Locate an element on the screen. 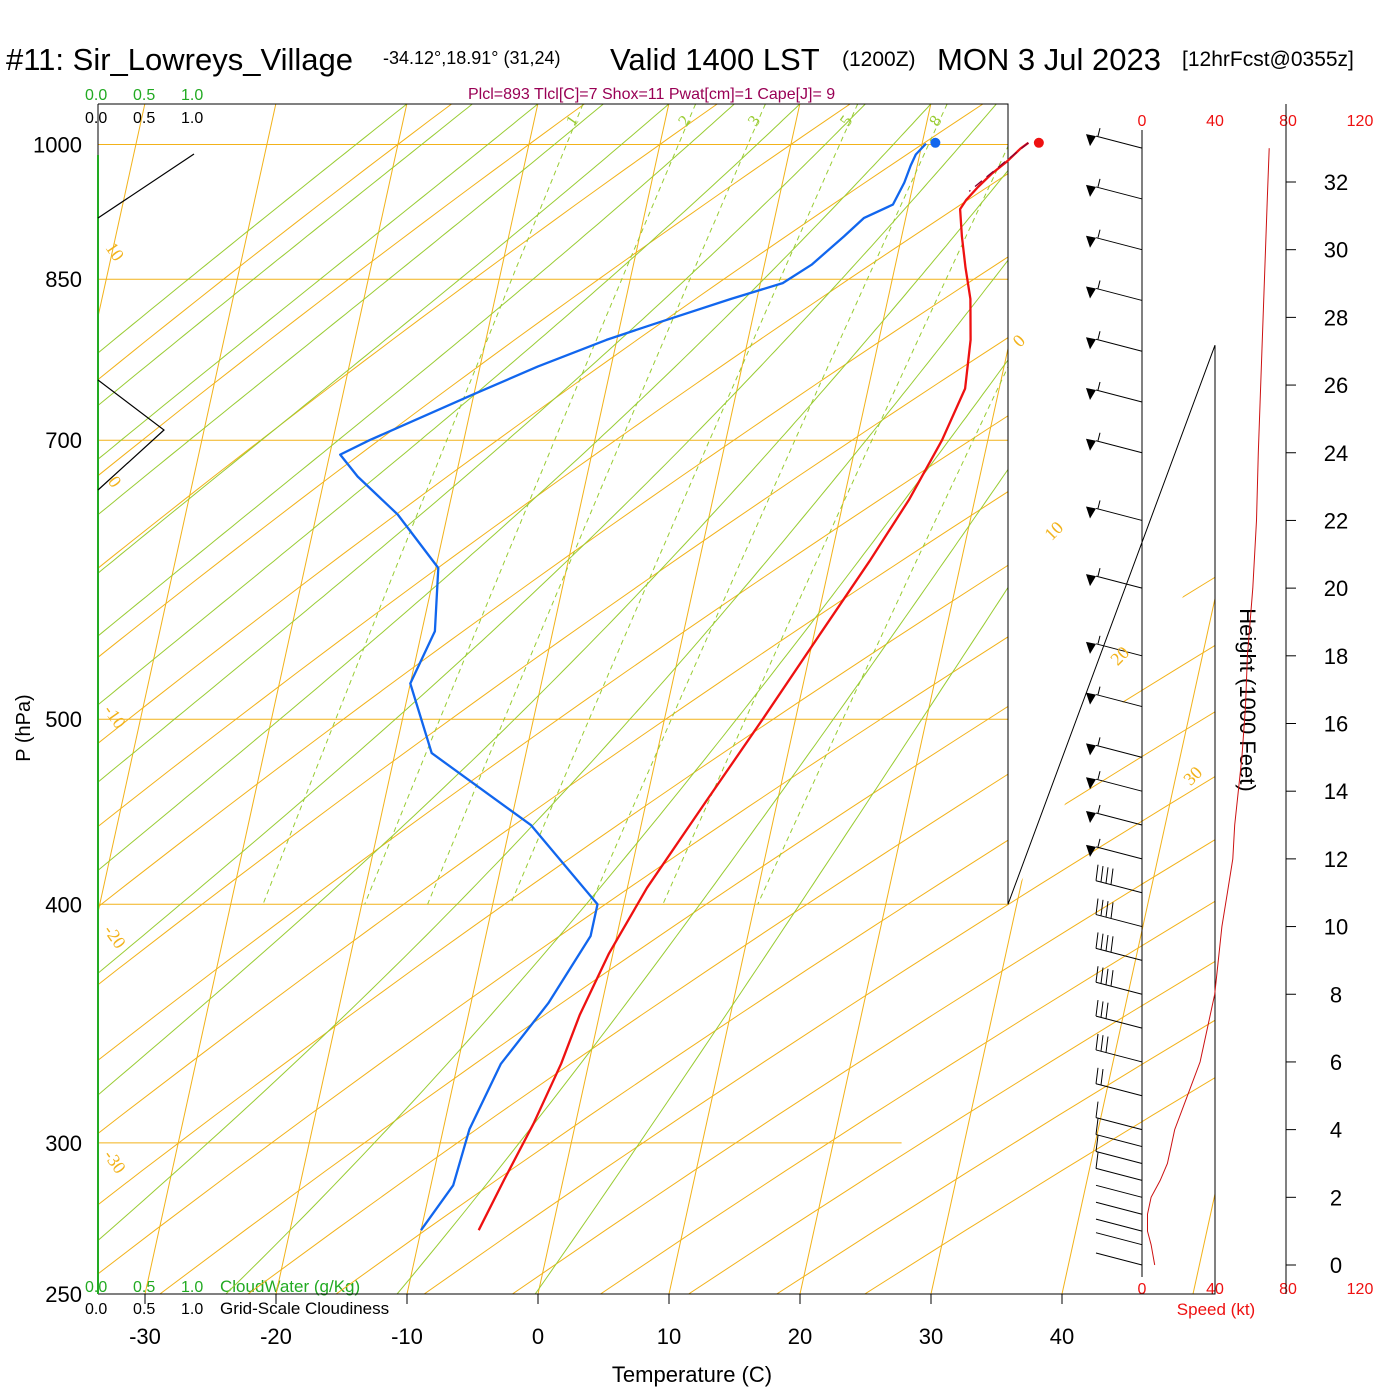 This screenshot has height=1400, width=1400. station-coords: -34.12°,18.91° (31,24) is located at coordinates (472, 58).